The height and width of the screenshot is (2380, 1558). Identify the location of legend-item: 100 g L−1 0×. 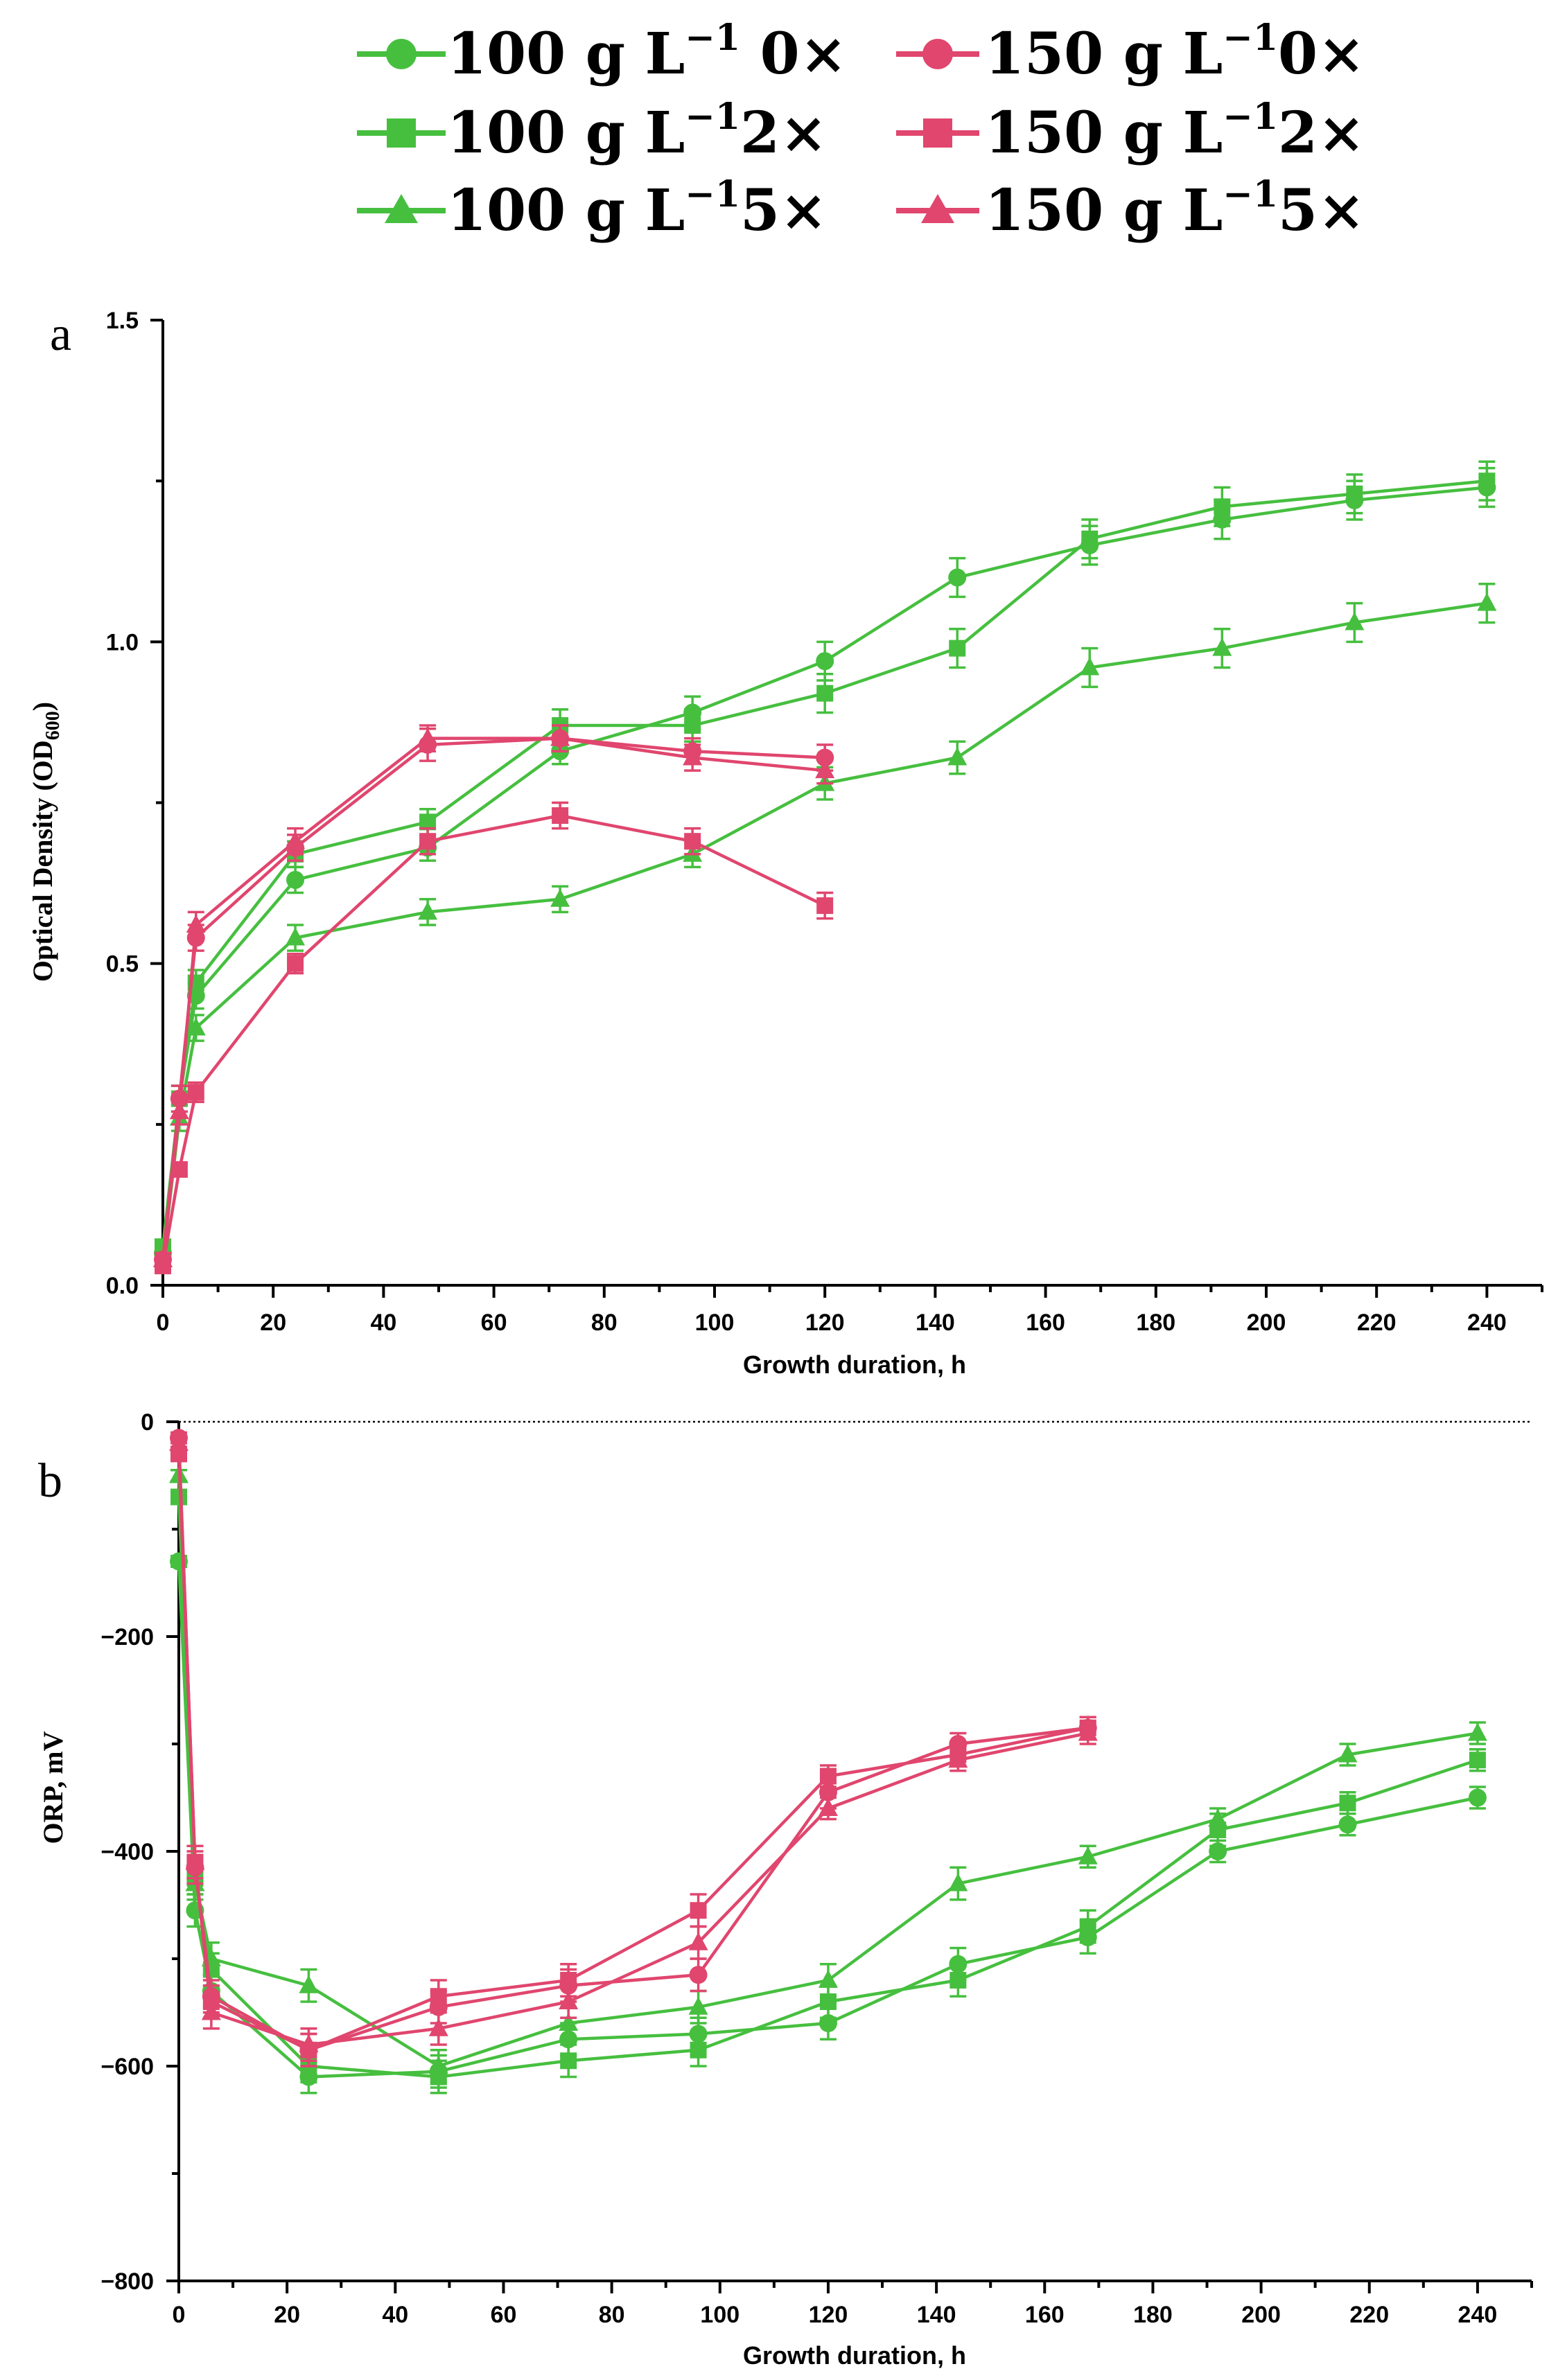
(602, 52).